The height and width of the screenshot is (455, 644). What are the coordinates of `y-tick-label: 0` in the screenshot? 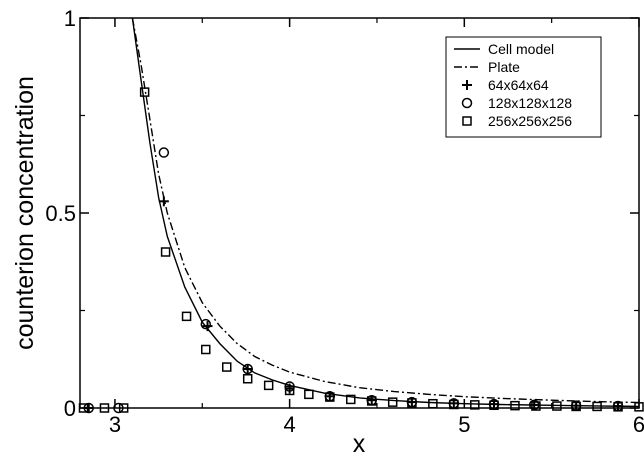 It's located at (70, 408).